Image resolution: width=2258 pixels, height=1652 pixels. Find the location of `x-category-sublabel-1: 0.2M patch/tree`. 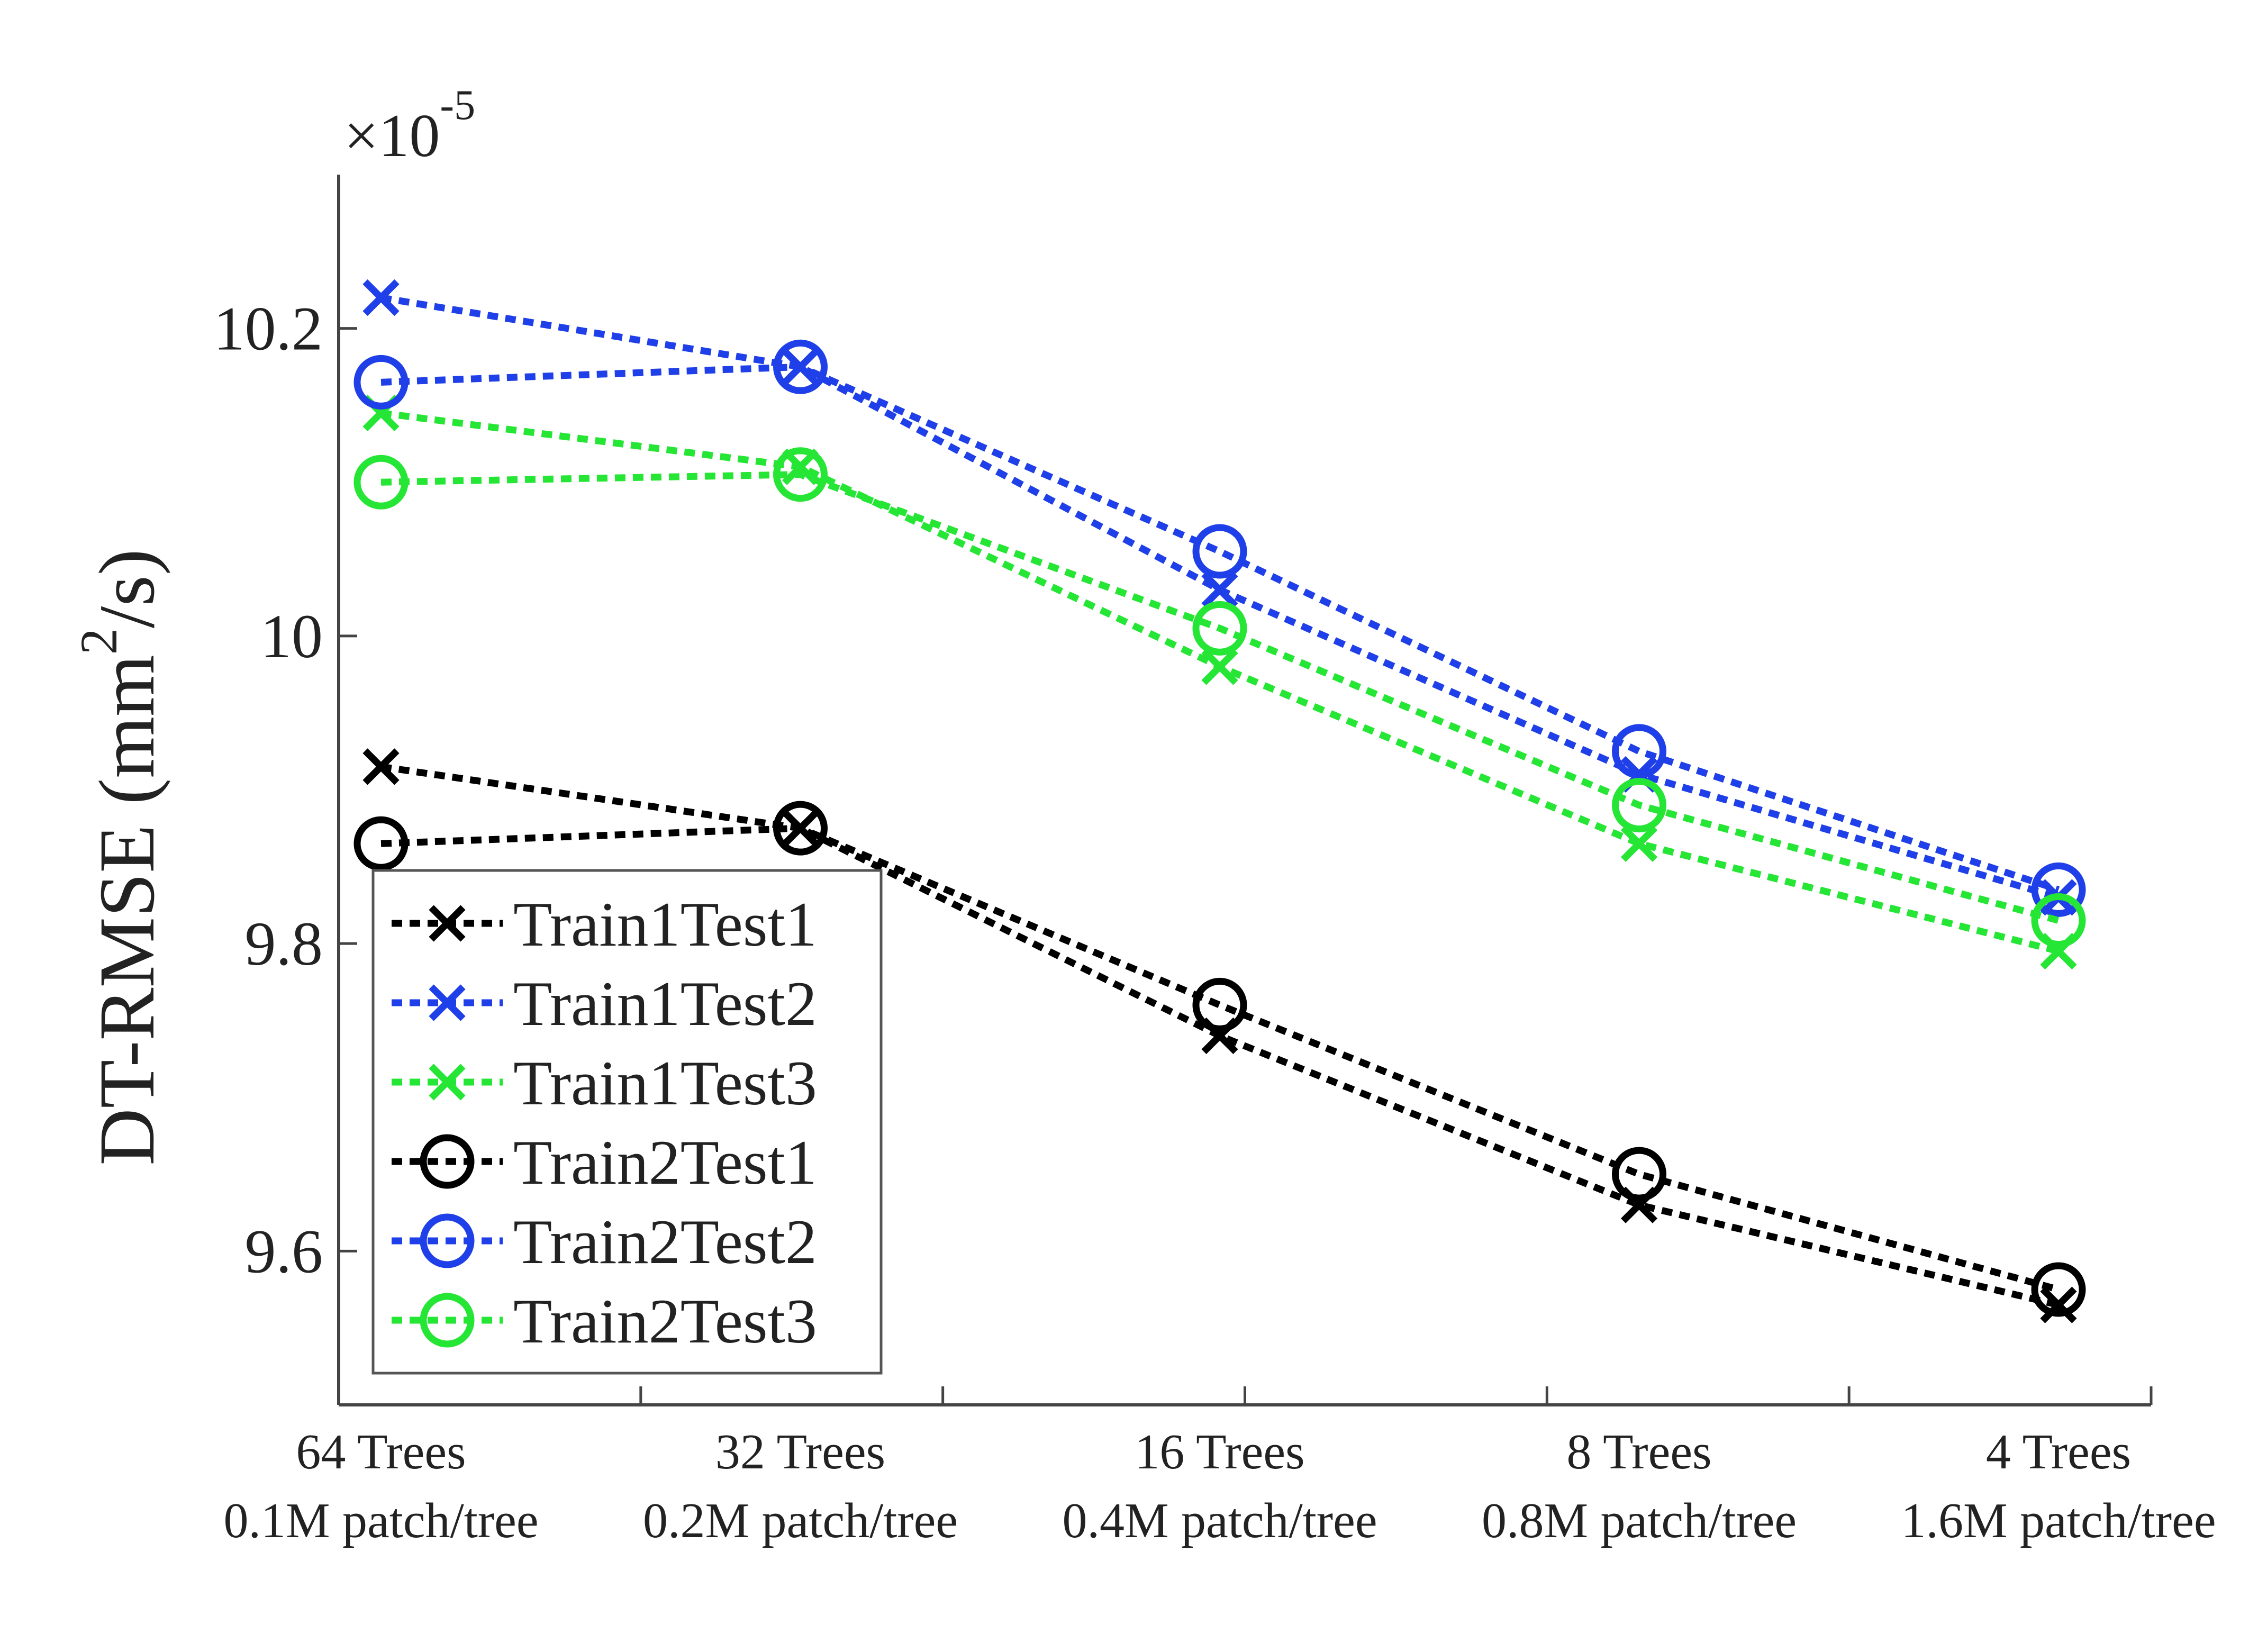

x-category-sublabel-1: 0.2M patch/tree is located at coordinates (800, 1520).